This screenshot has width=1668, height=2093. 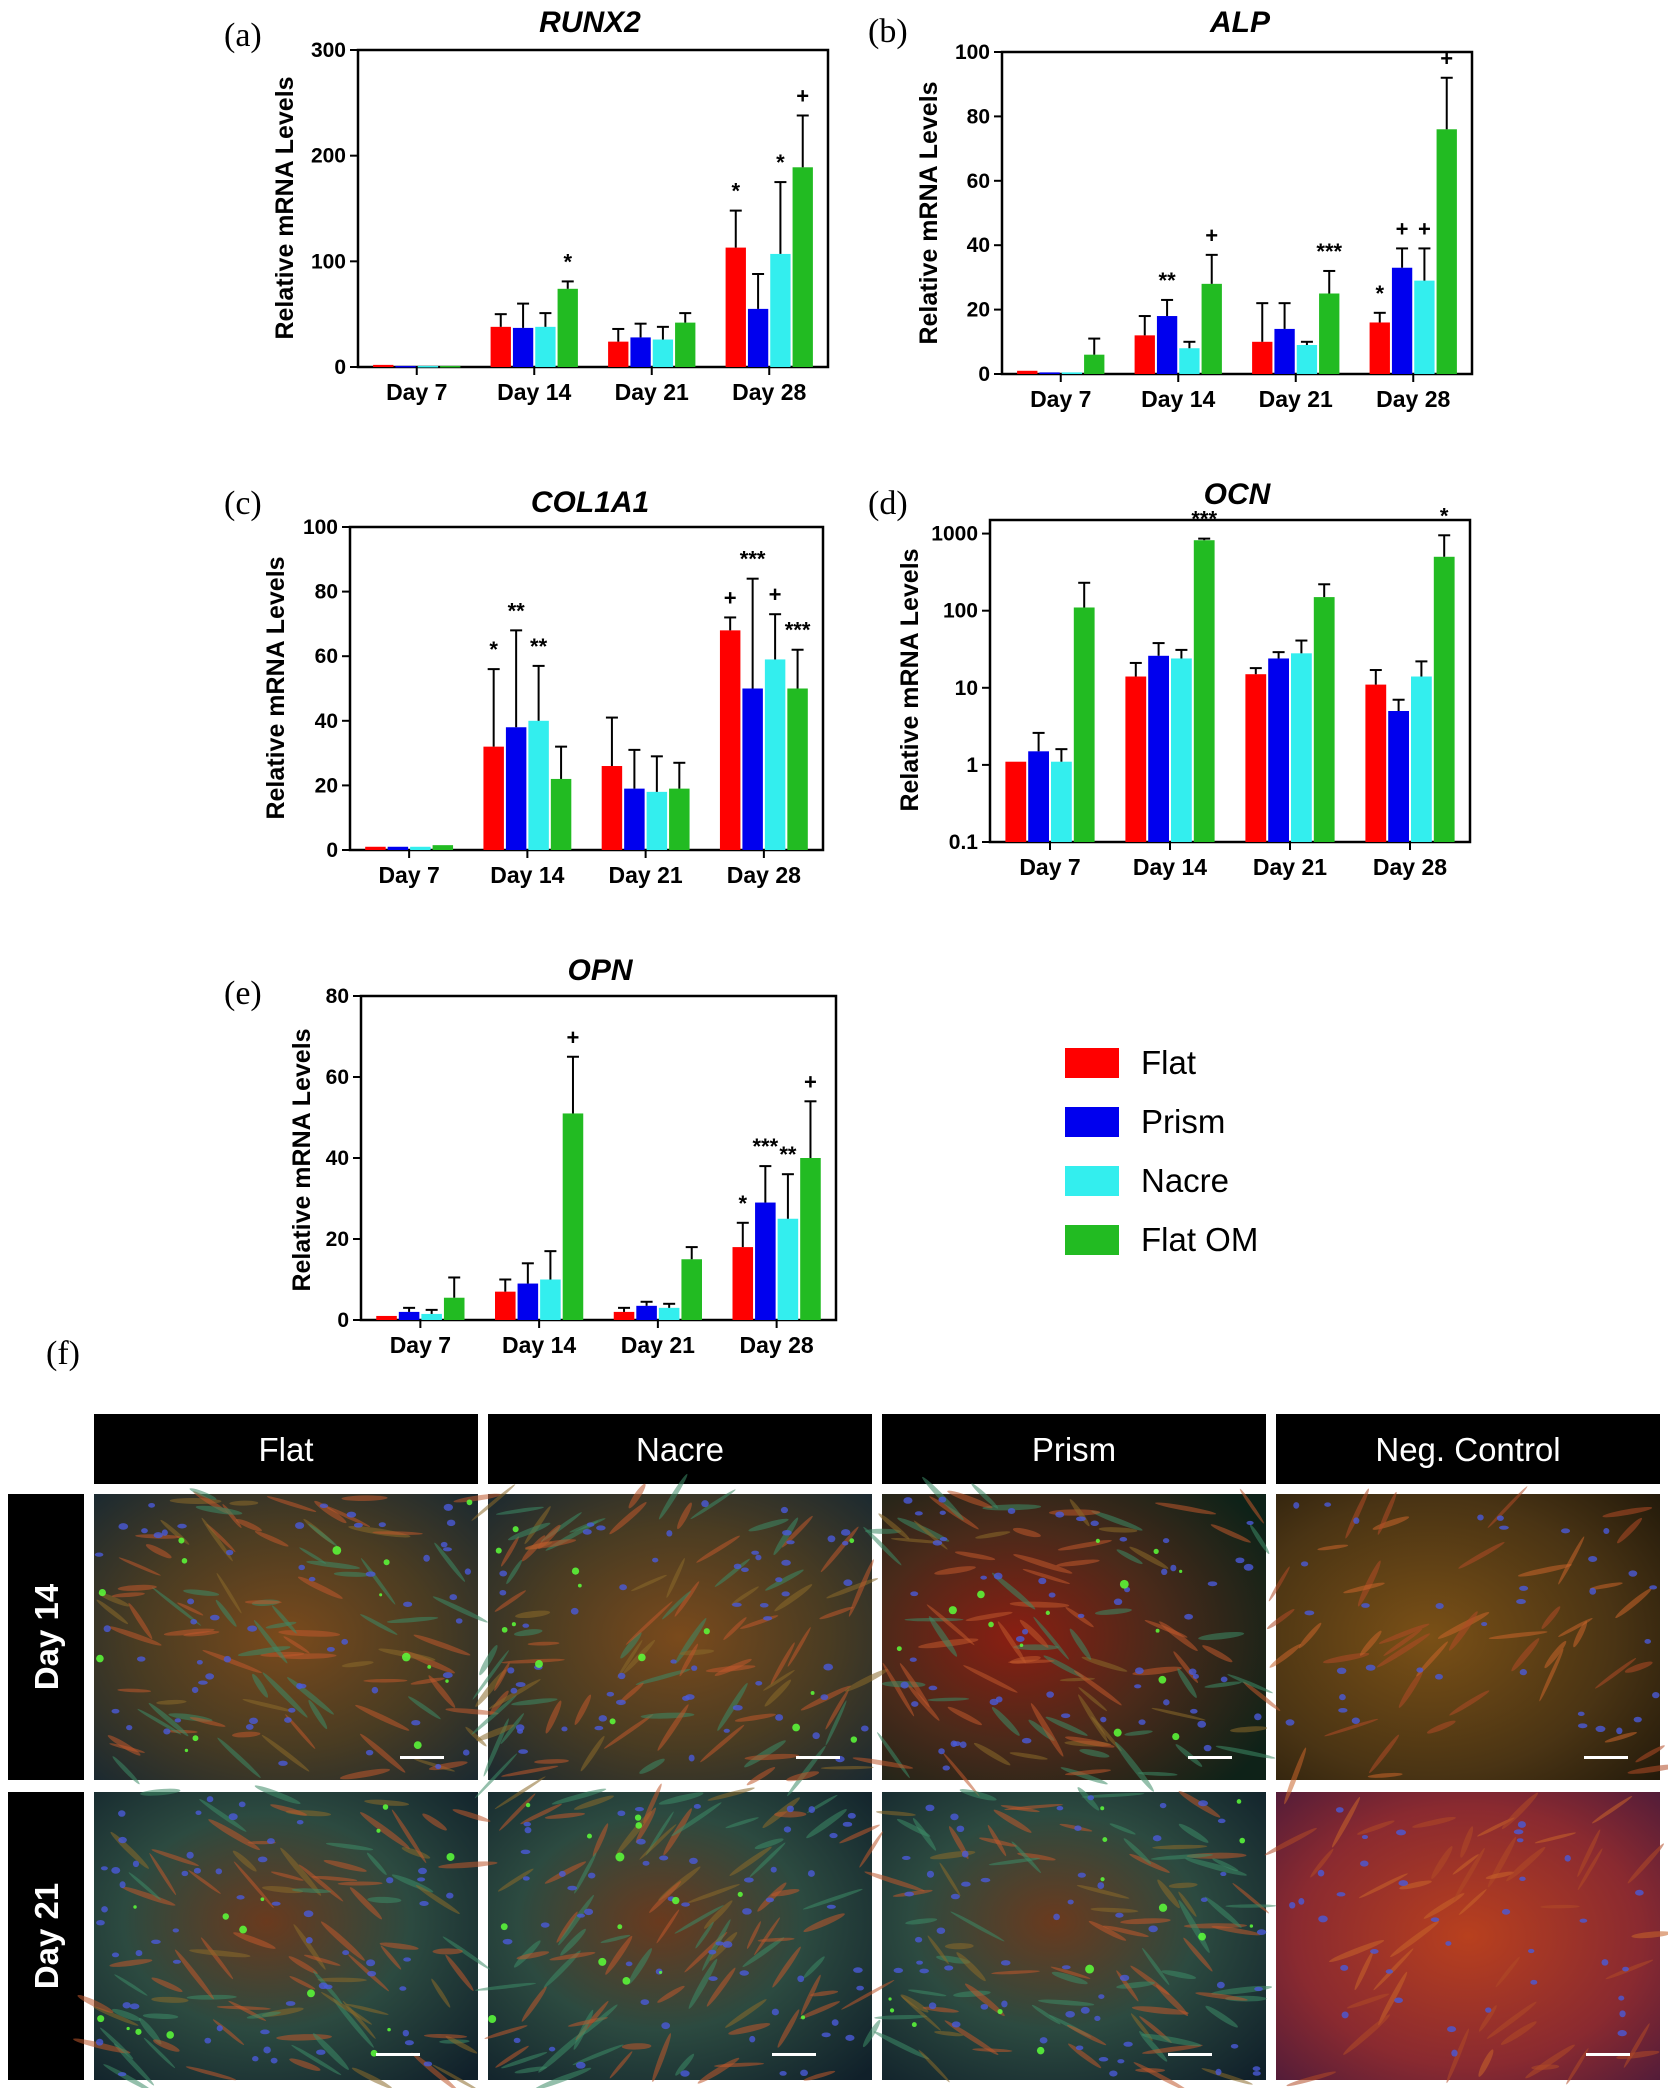 I want to click on legend-swatch-flat-om, so click(x=1092, y=1240).